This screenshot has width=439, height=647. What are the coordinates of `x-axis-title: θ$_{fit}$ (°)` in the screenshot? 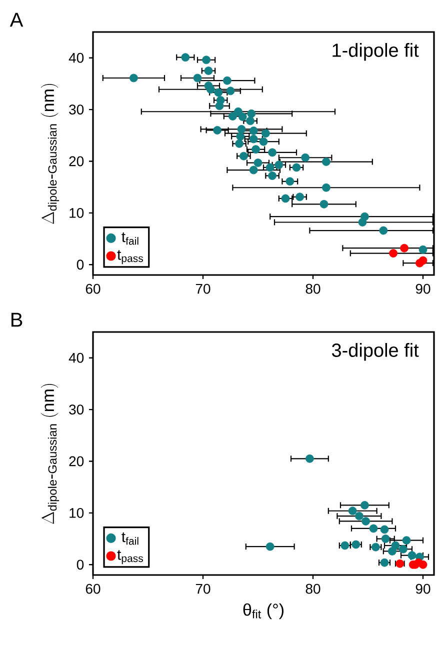 It's located at (263, 611).